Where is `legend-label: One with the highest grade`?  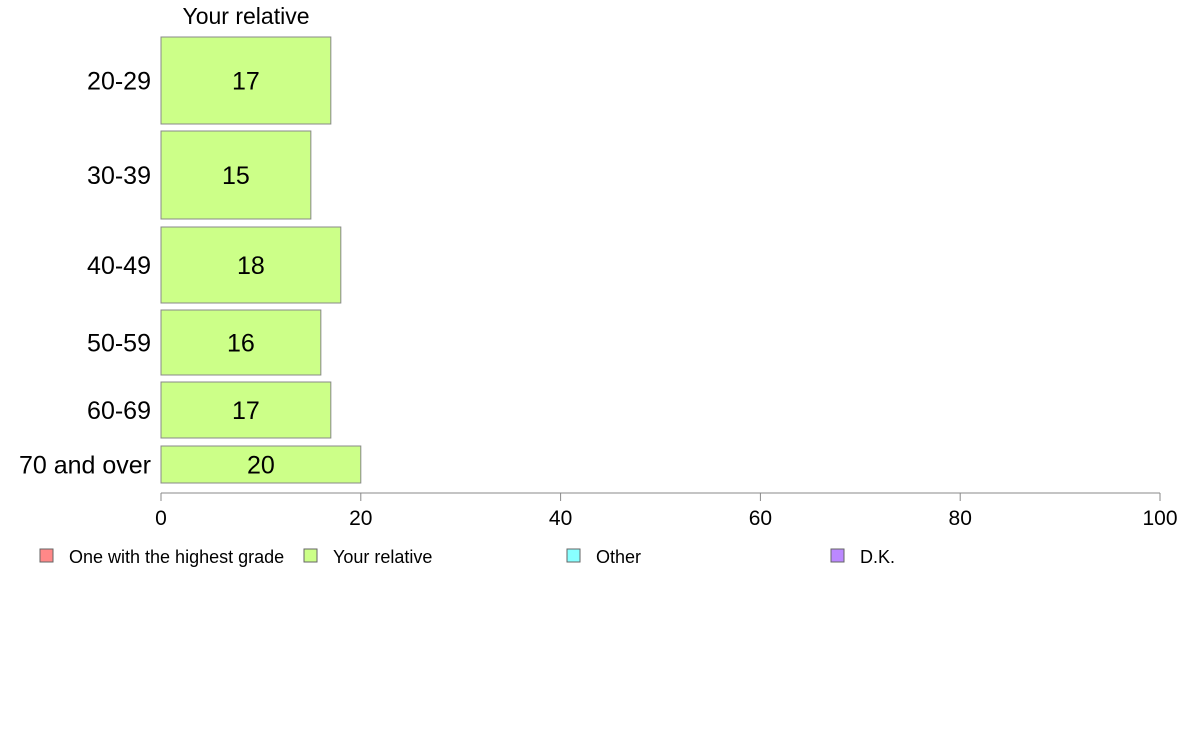
legend-label: One with the highest grade is located at coordinates (176, 557).